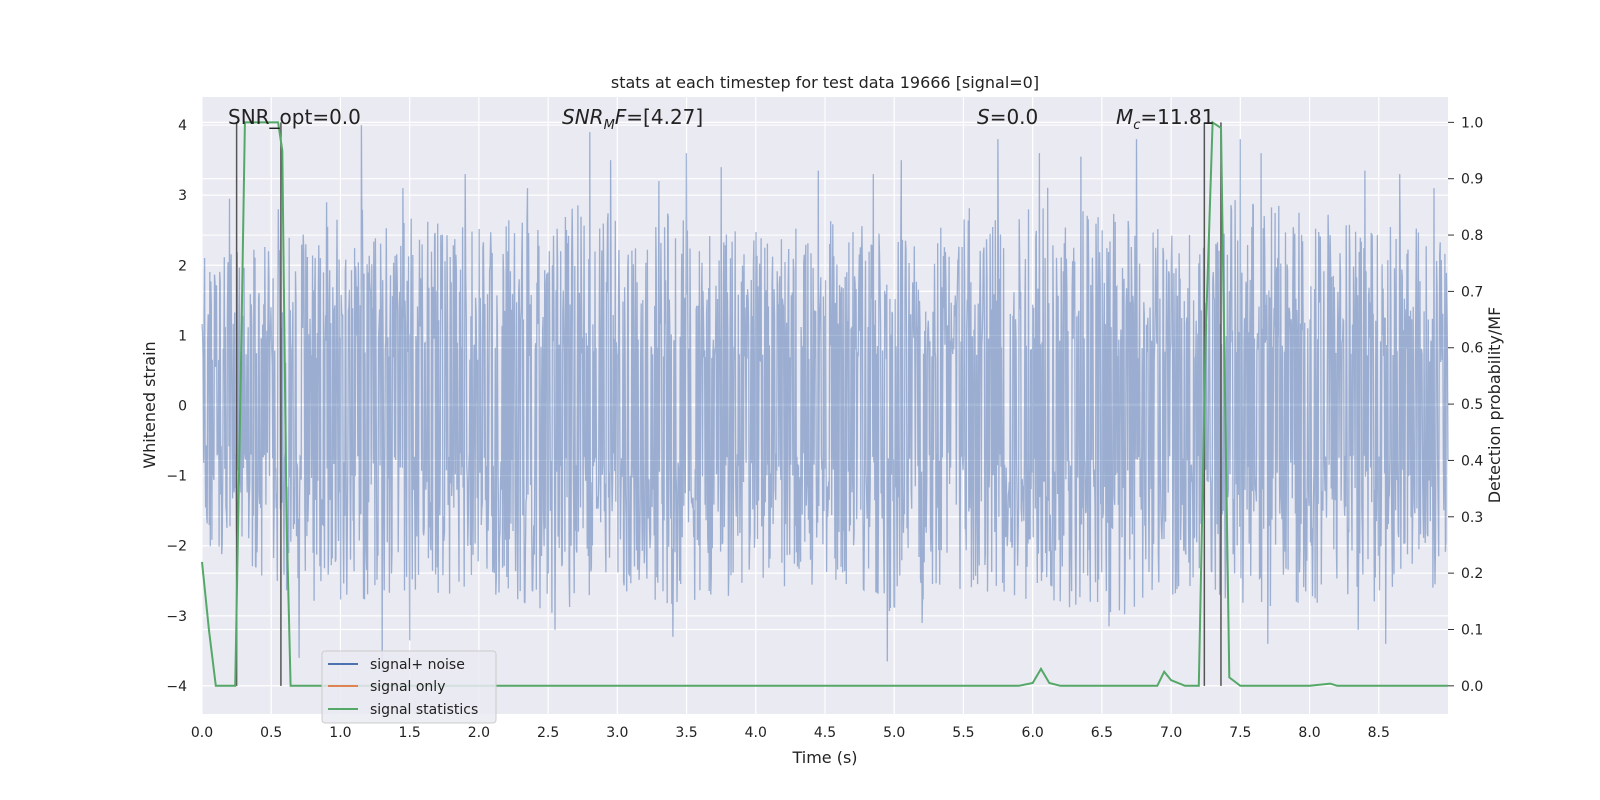 This screenshot has width=1600, height=800. I want to click on legend-label-signal-statistics: signal statistics, so click(424, 710).